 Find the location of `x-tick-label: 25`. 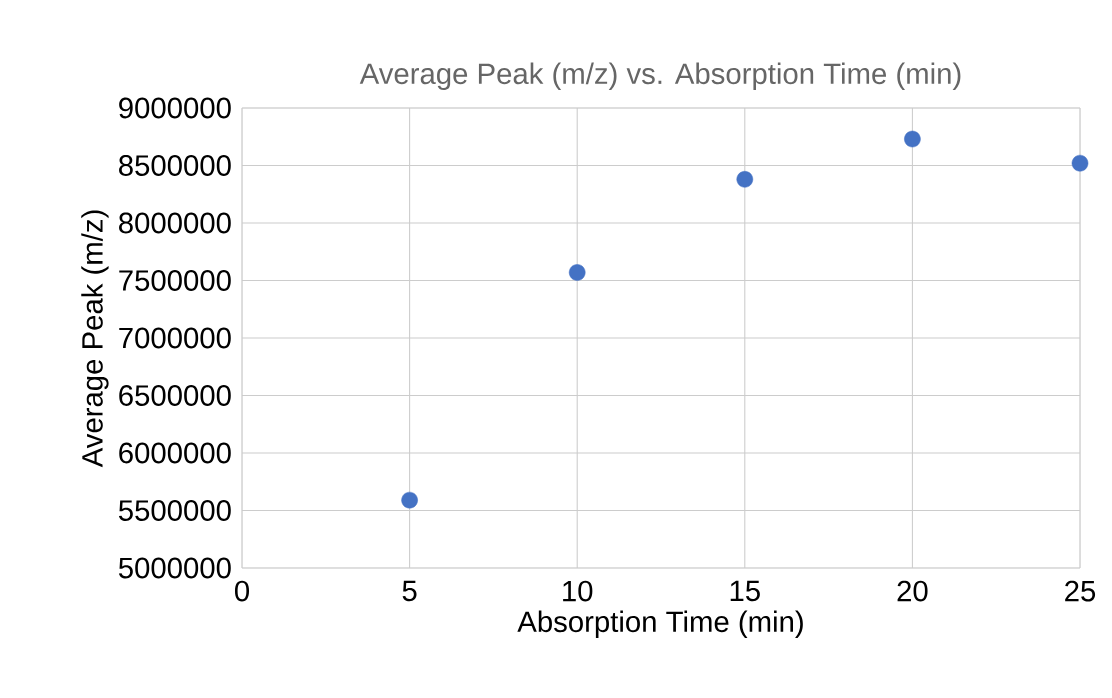

x-tick-label: 25 is located at coordinates (1080, 591).